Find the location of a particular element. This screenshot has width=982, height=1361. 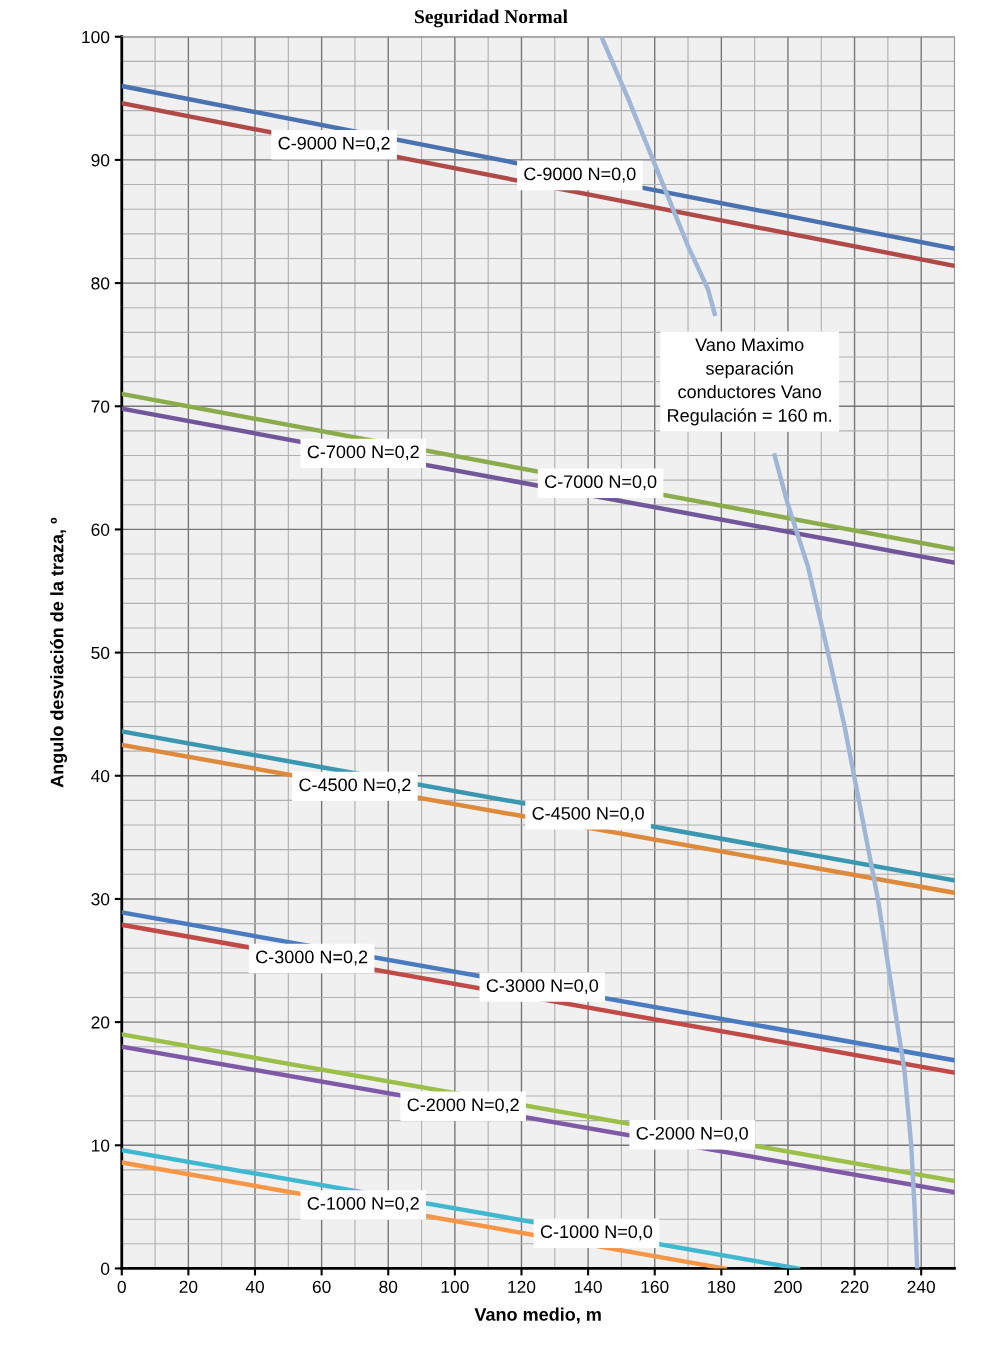

x-tick-label: 160 is located at coordinates (655, 1287).